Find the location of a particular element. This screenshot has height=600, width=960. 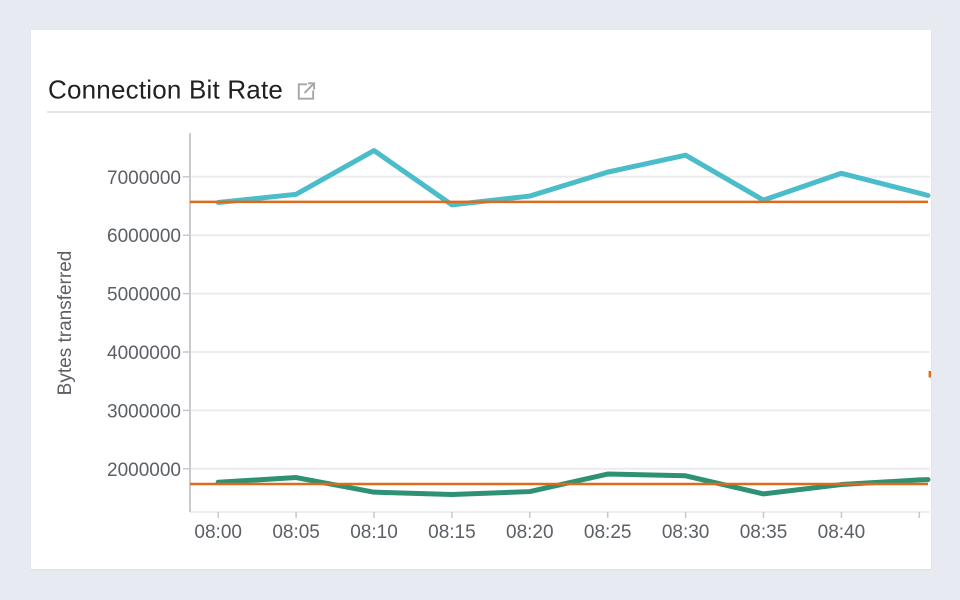

external-link-icon is located at coordinates (305, 91).